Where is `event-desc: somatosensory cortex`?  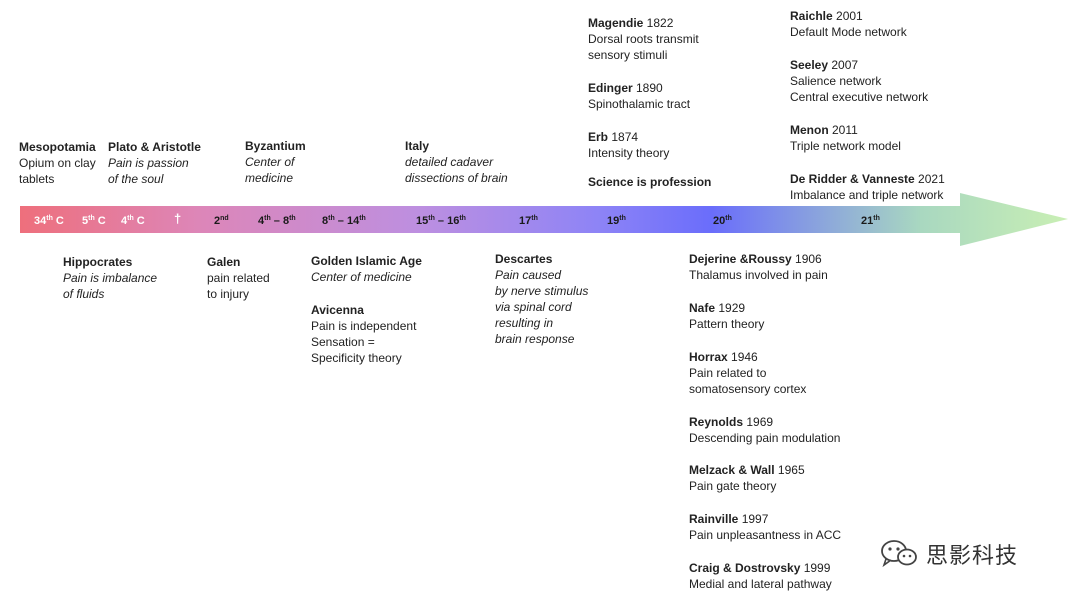
event-desc: somatosensory cortex is located at coordinates (748, 389).